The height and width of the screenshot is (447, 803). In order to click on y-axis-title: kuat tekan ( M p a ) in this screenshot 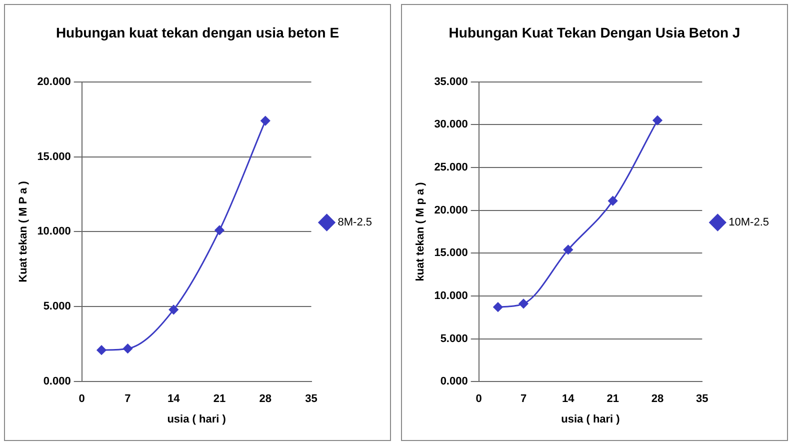, I will do `click(420, 232)`.